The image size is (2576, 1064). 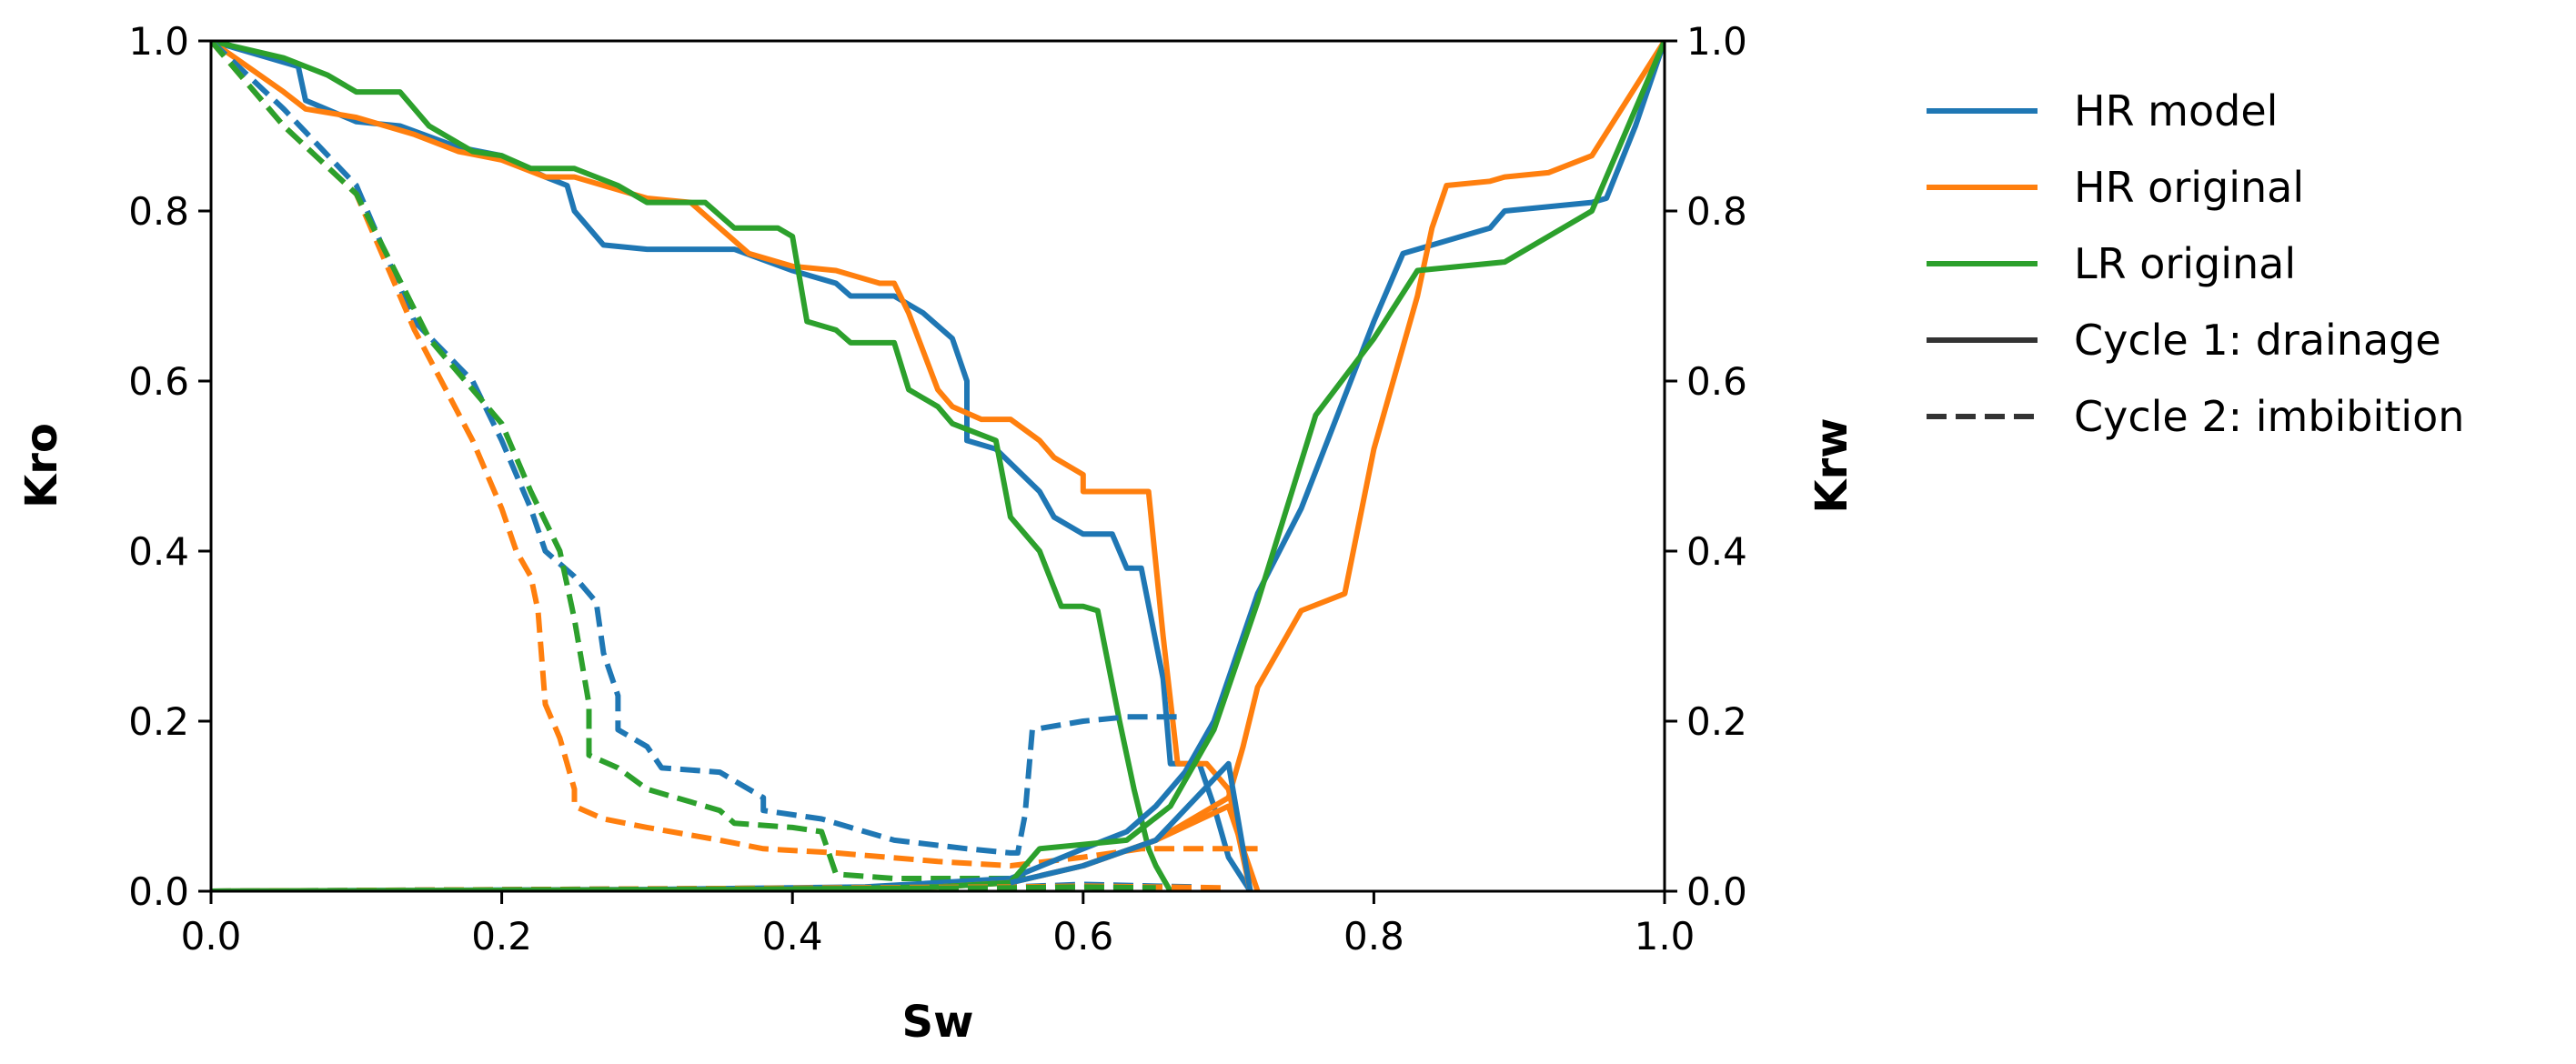 What do you see at coordinates (158, 551) in the screenshot?
I see `y-tick-label: 0.4` at bounding box center [158, 551].